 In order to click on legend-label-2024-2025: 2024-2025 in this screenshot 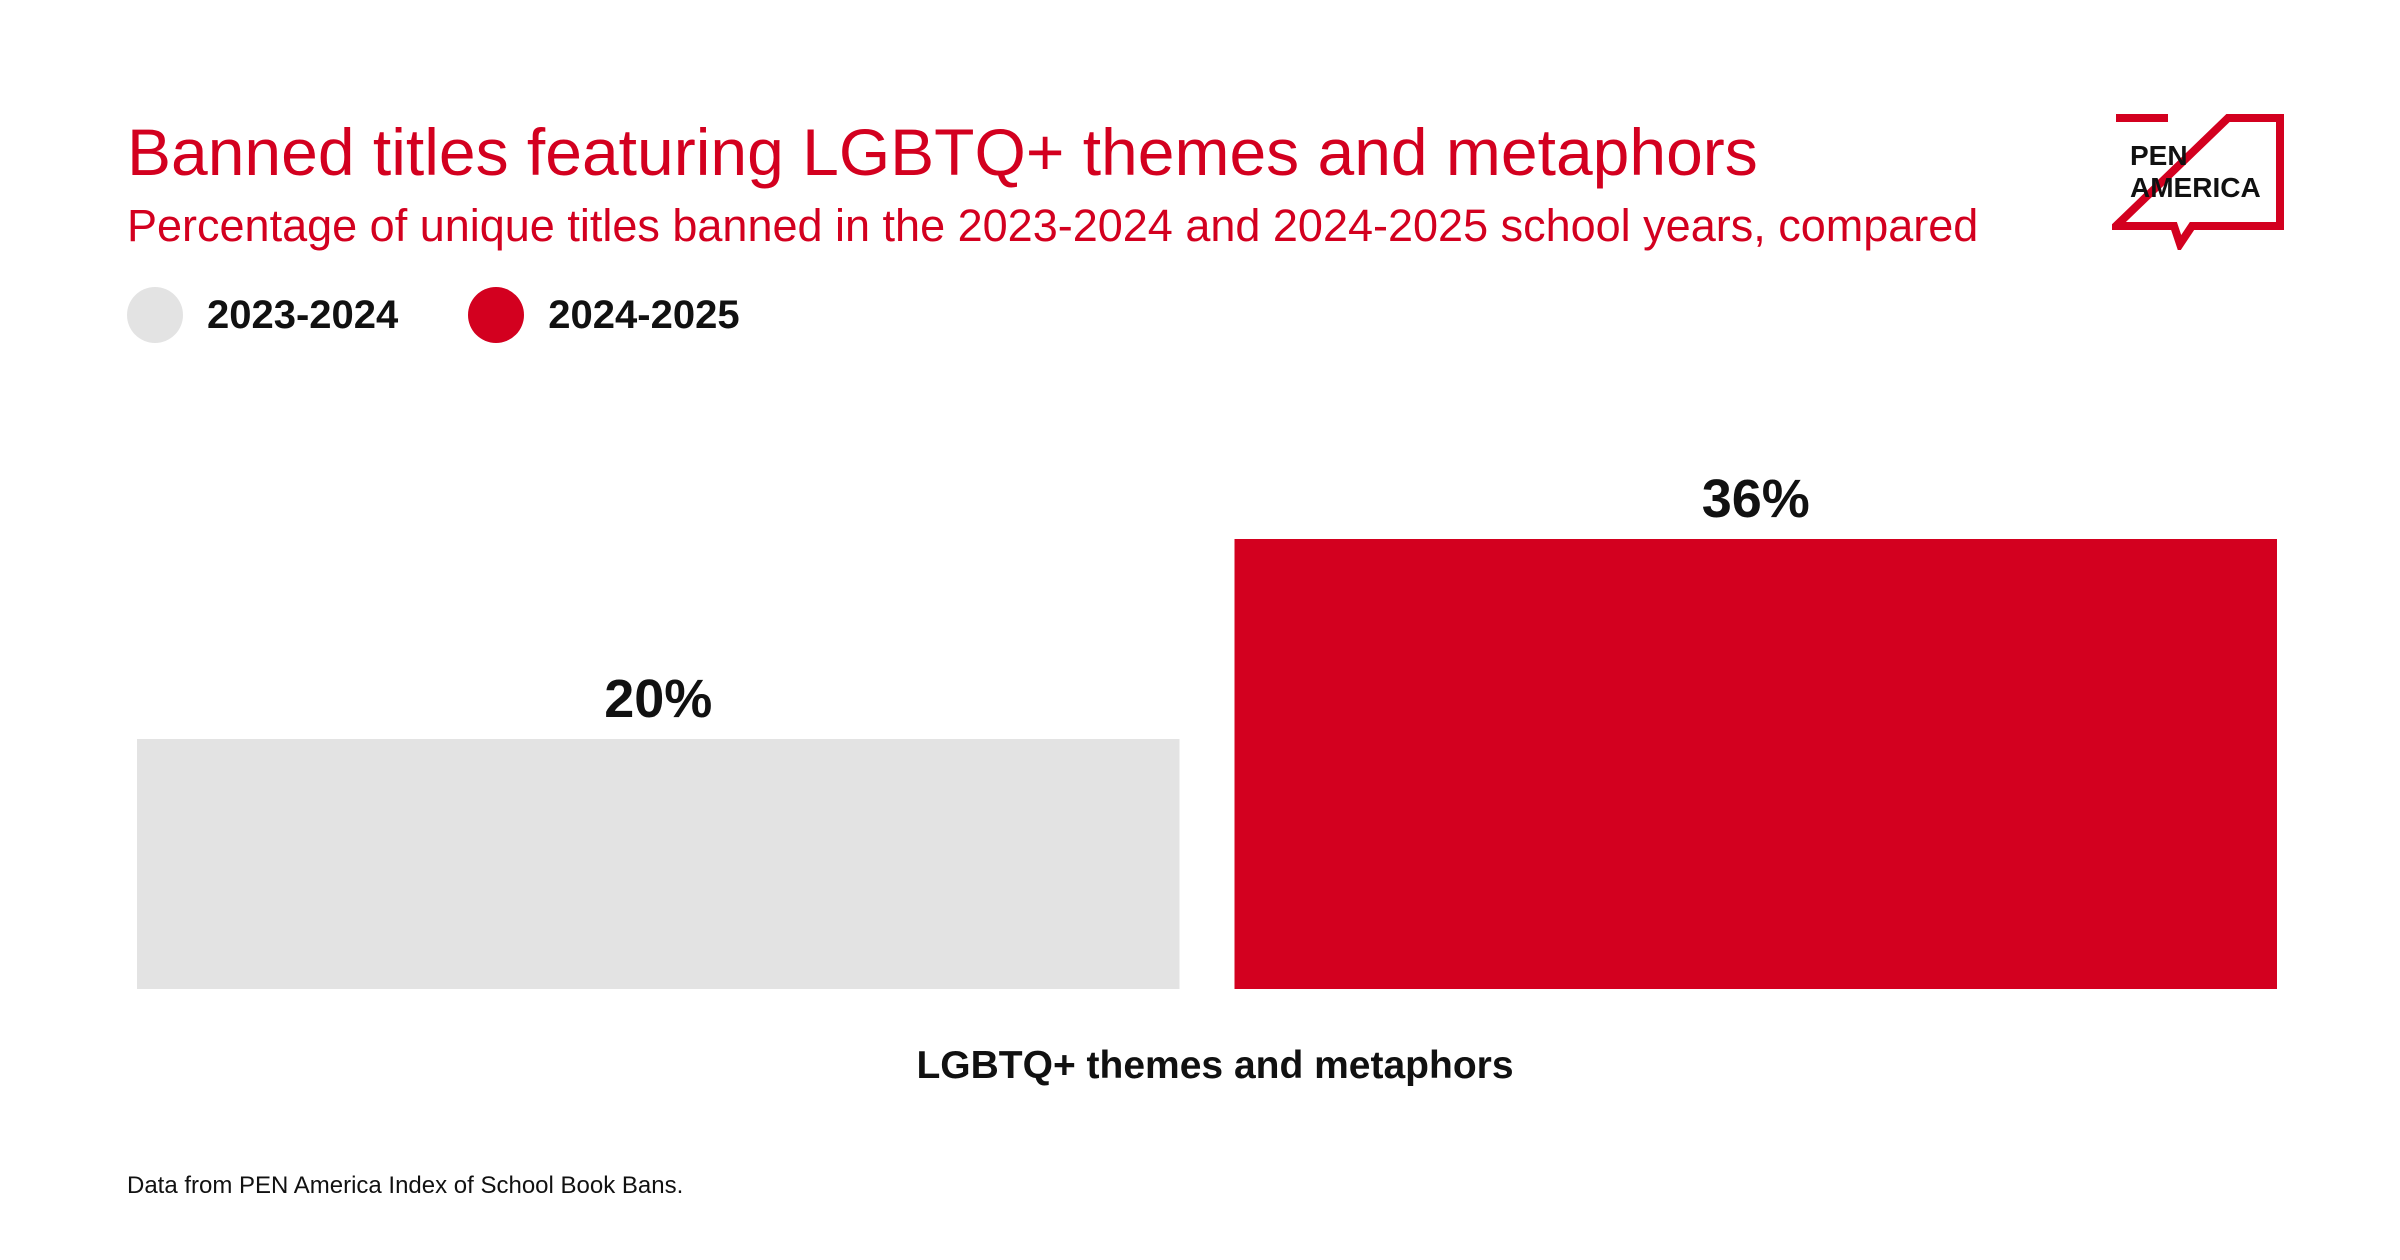, I will do `click(644, 314)`.